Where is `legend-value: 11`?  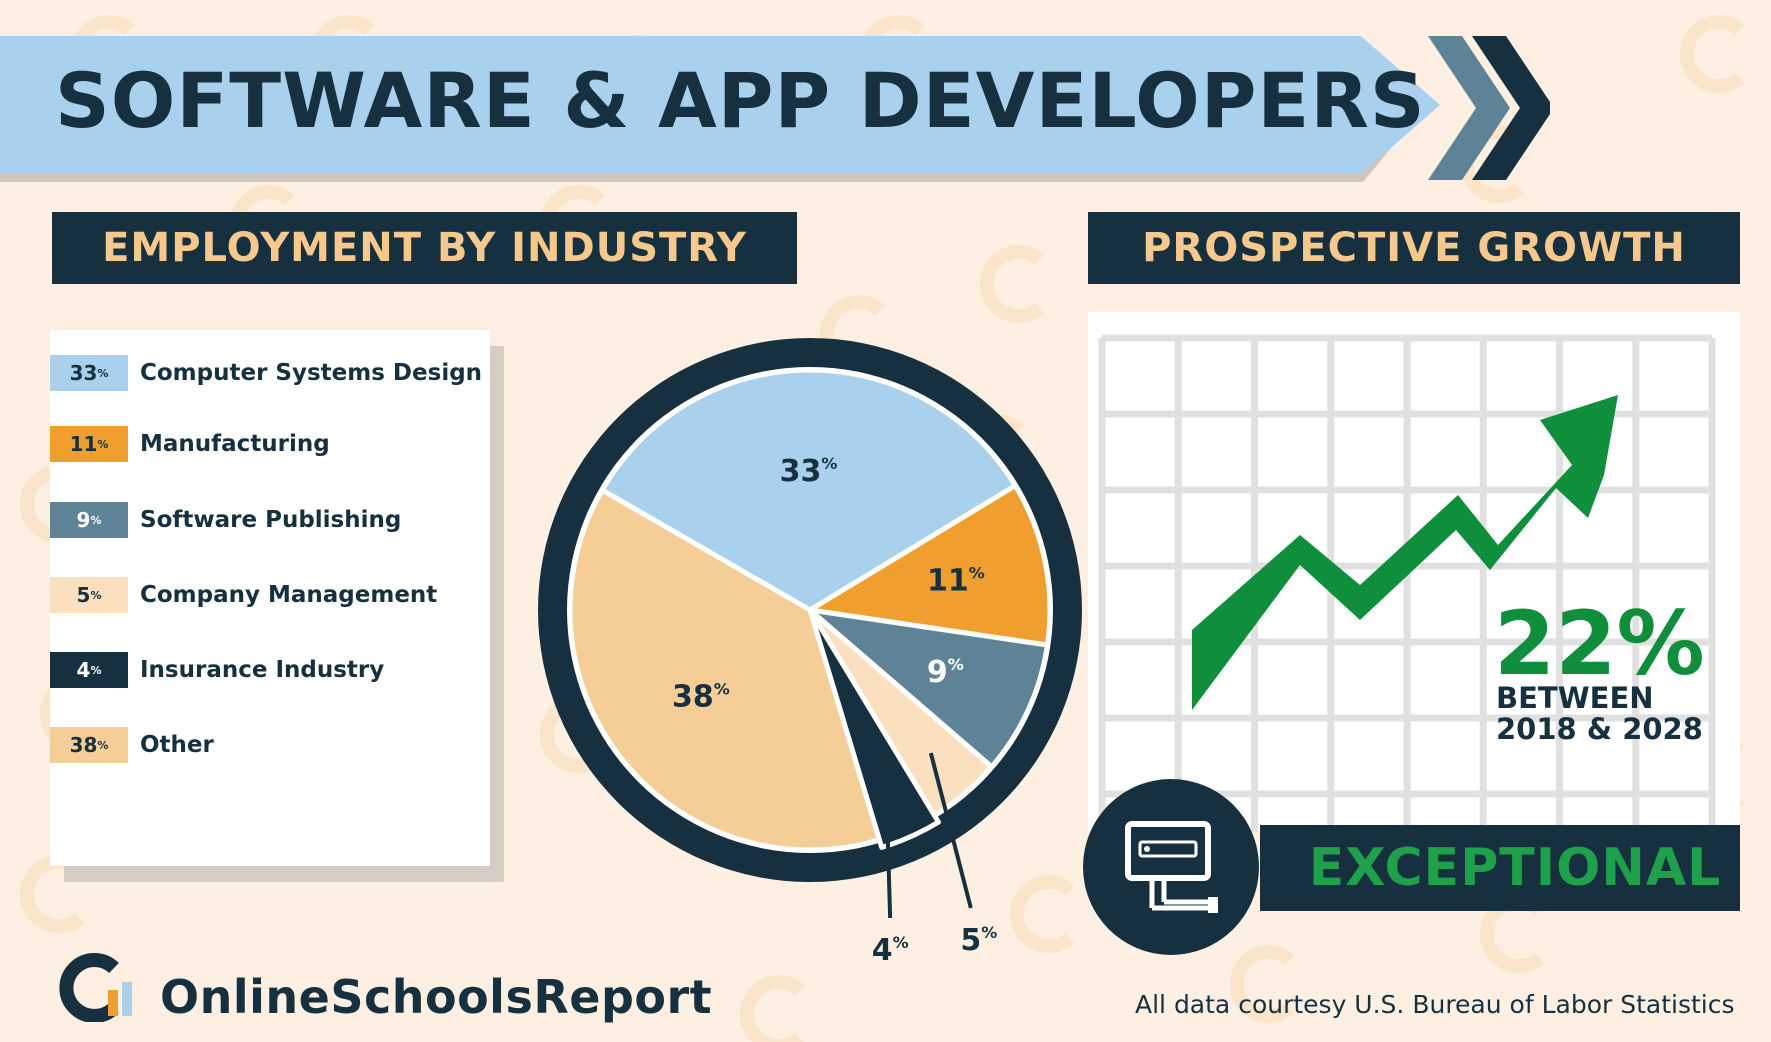
legend-value: 11 is located at coordinates (83, 444).